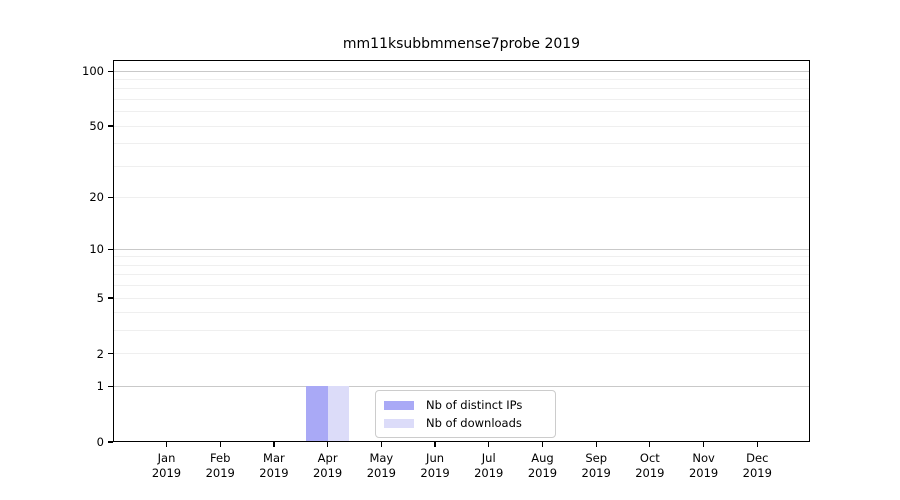 This screenshot has width=900, height=500. Describe the element at coordinates (465, 414) in the screenshot. I see `legend: Nb of distinct IPs Nb of downloads` at that location.